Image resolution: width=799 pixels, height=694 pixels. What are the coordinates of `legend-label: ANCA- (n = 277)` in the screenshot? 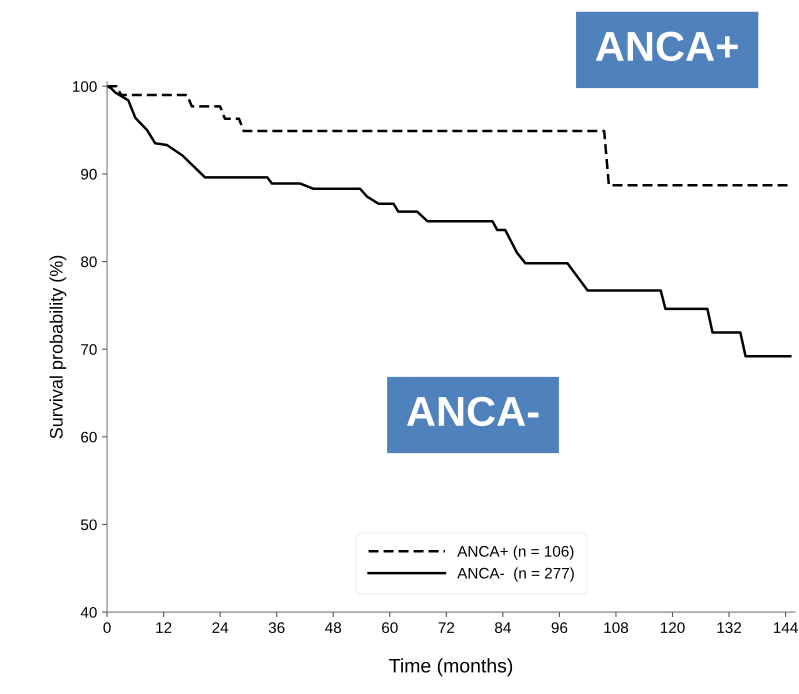 It's located at (515, 574).